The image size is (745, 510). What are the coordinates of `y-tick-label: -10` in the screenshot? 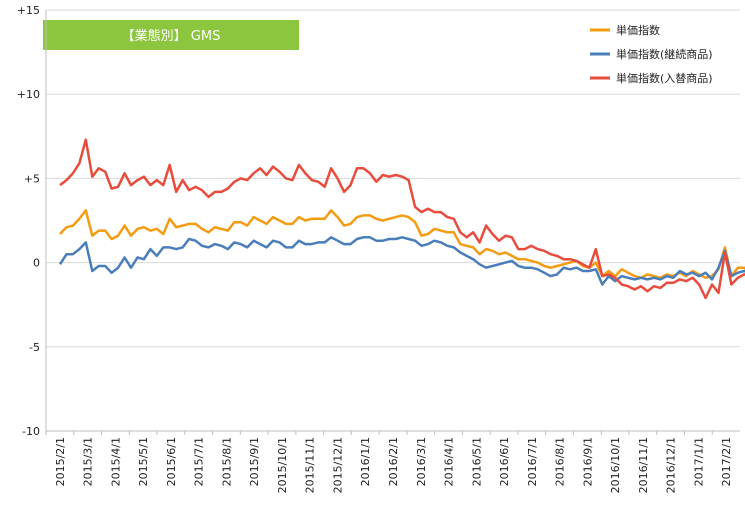 It's located at (31, 431).